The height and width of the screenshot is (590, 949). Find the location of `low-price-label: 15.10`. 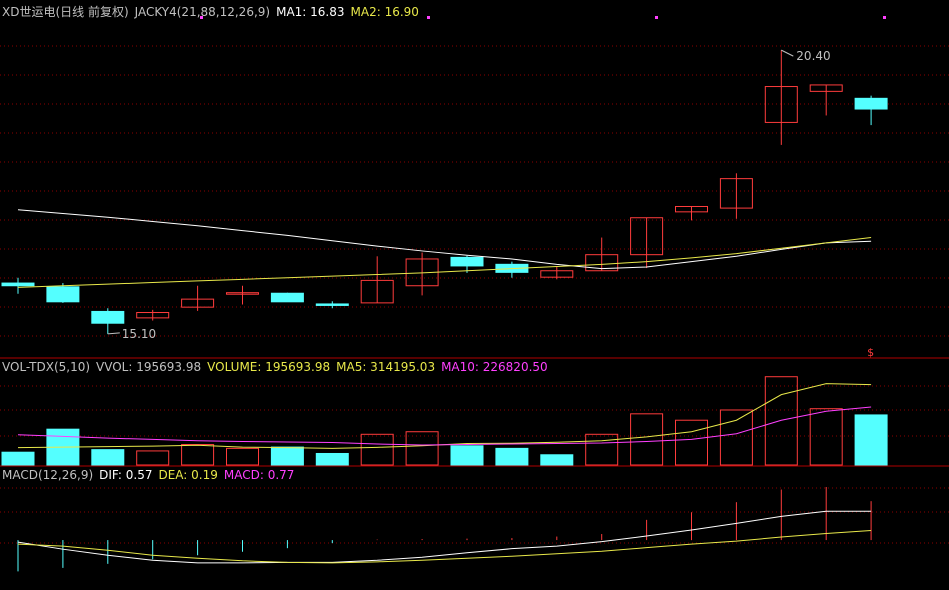

low-price-label: 15.10 is located at coordinates (139, 334).